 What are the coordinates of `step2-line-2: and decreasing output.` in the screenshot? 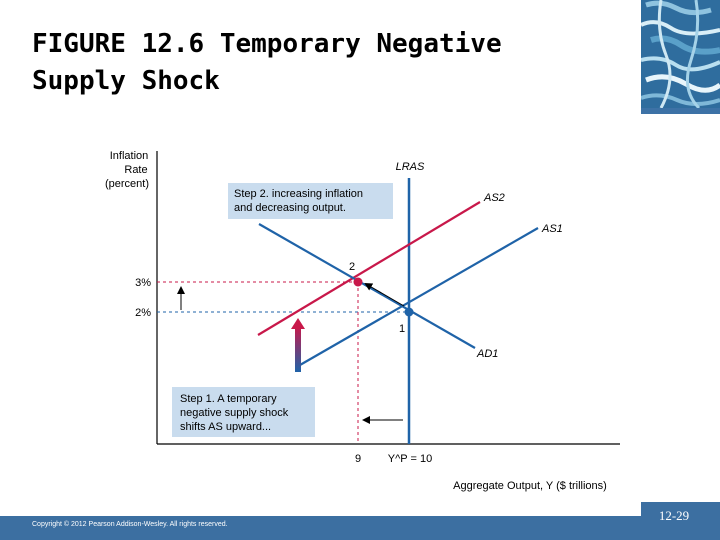 It's located at (290, 208).